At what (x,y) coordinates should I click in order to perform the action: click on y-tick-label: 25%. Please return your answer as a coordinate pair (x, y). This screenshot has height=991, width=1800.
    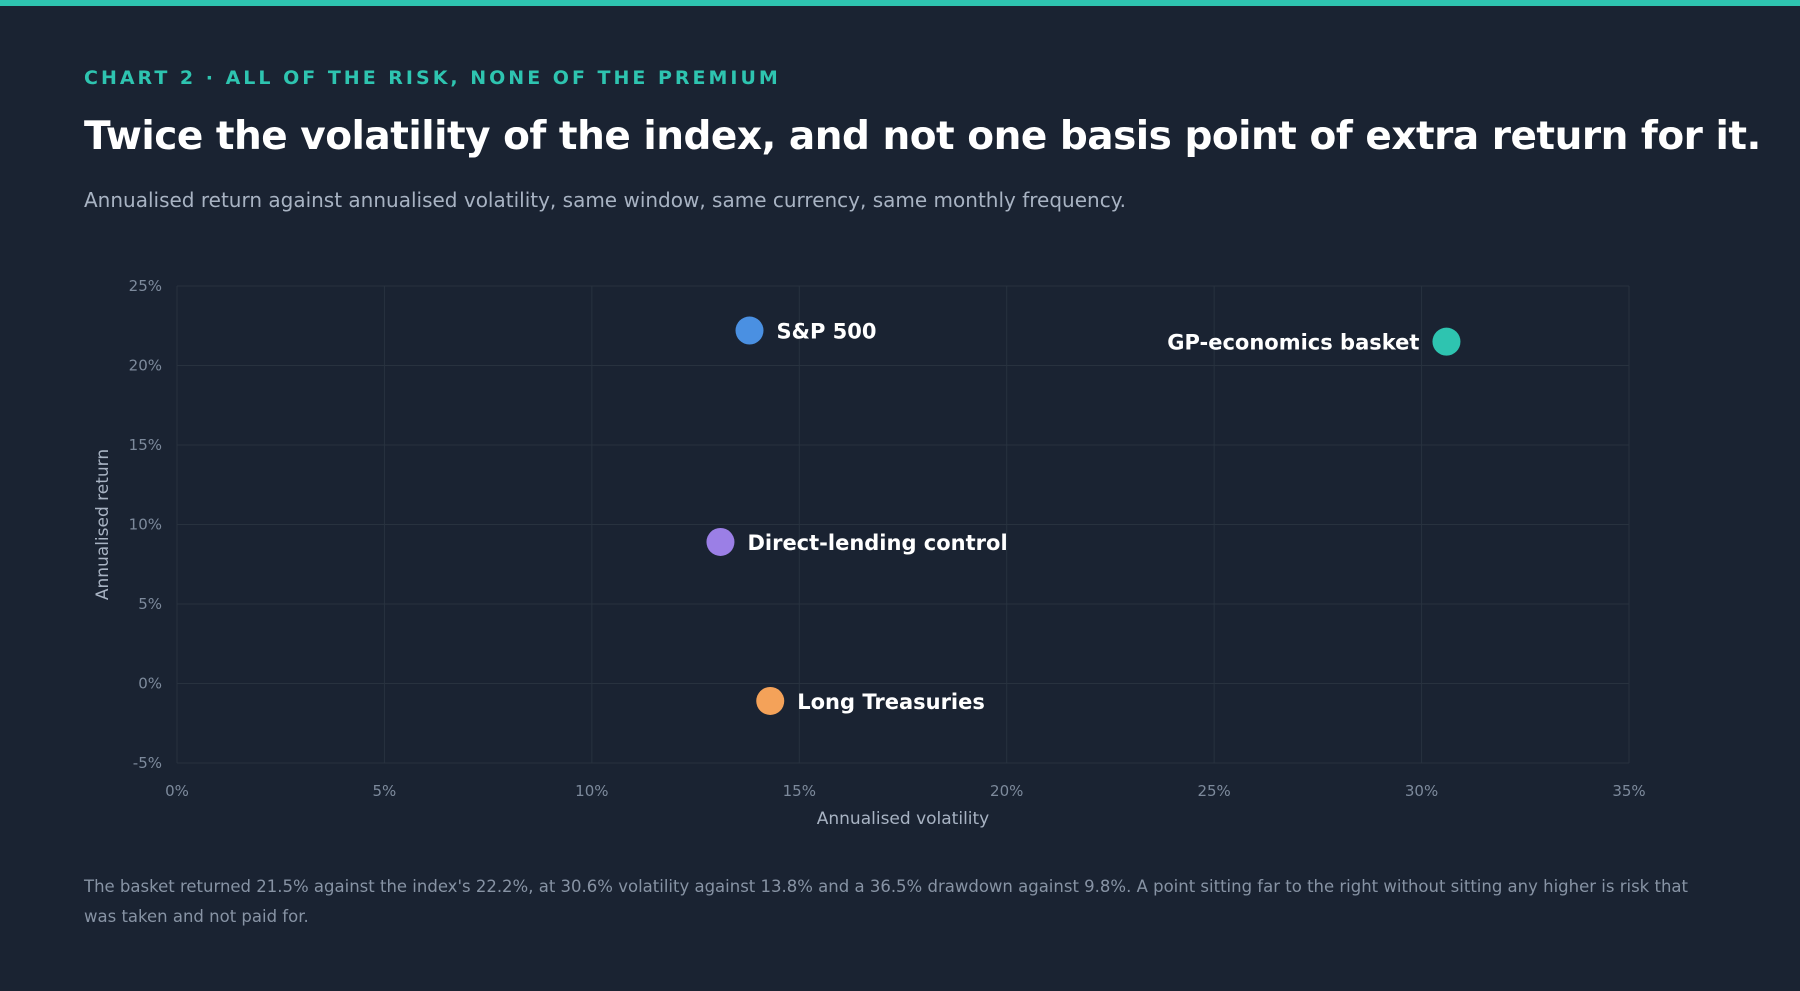
    Looking at the image, I should click on (145, 286).